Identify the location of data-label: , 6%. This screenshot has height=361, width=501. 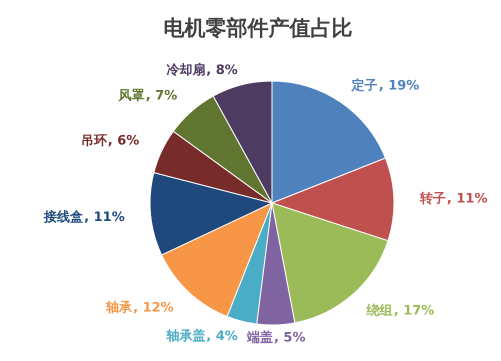
(124, 141).